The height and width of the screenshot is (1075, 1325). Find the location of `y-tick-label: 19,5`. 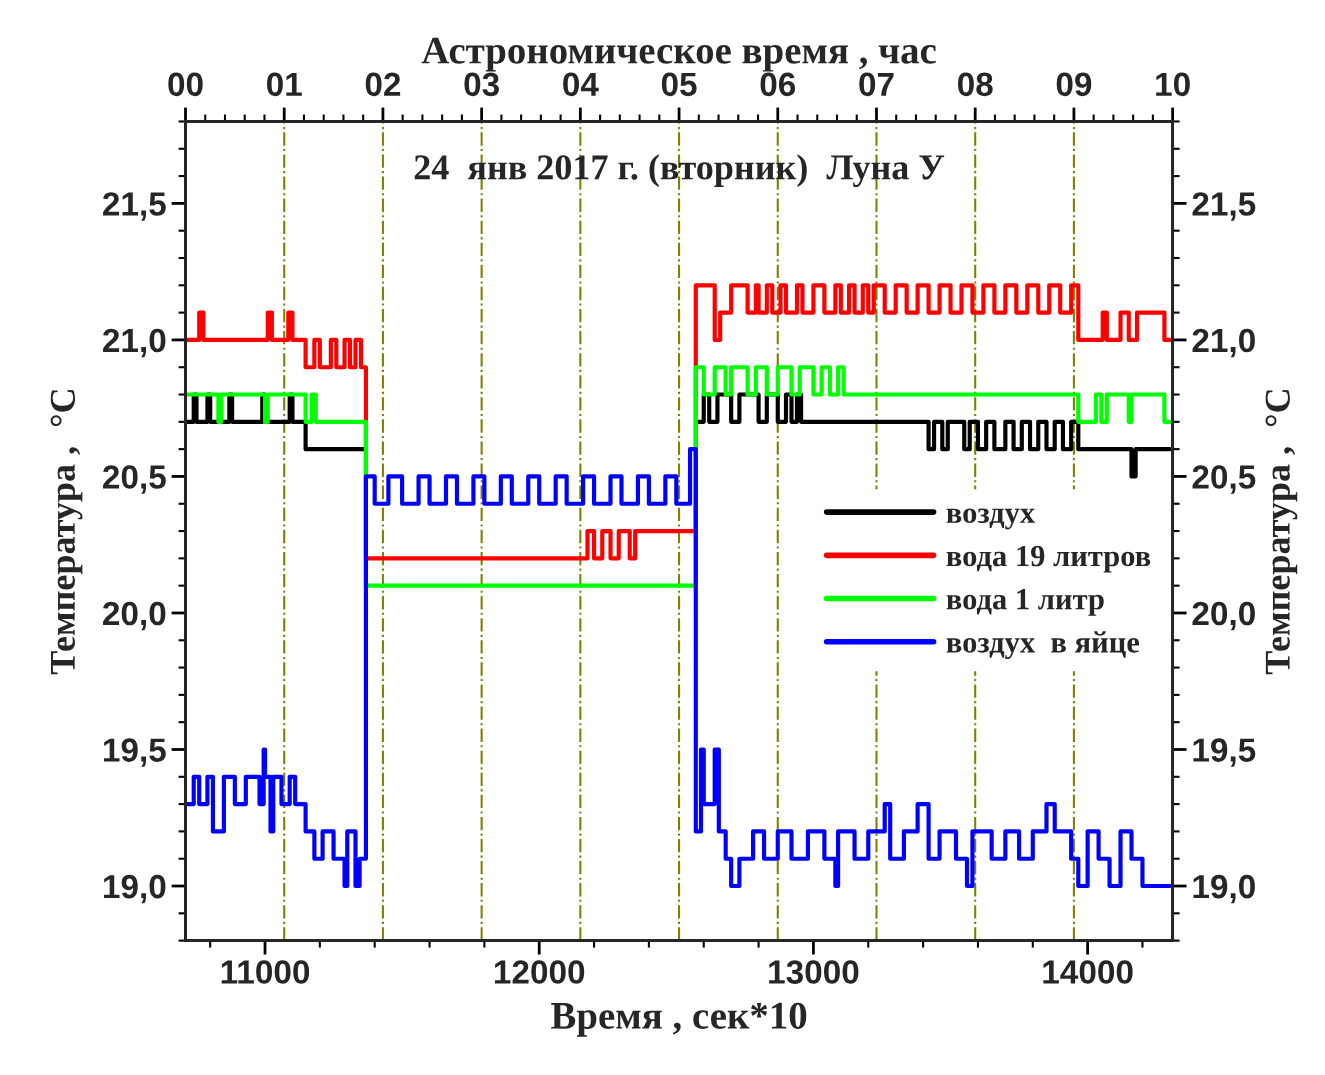

y-tick-label: 19,5 is located at coordinates (134, 752).